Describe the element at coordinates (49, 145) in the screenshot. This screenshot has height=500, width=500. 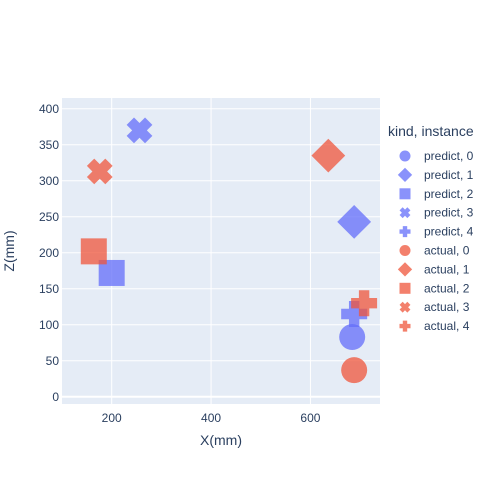
I see `y-tick-label: 350` at that location.